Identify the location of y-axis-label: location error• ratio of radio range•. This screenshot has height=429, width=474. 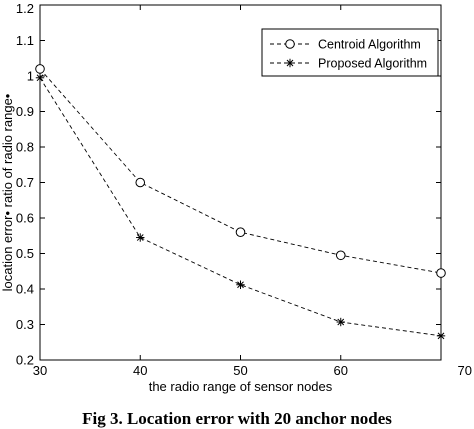
(7, 192).